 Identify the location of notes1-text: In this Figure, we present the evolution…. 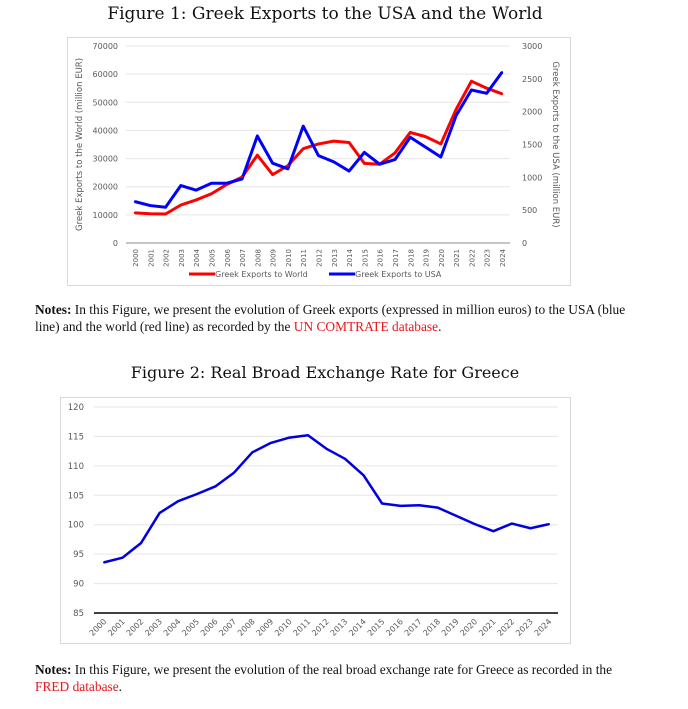
(330, 318).